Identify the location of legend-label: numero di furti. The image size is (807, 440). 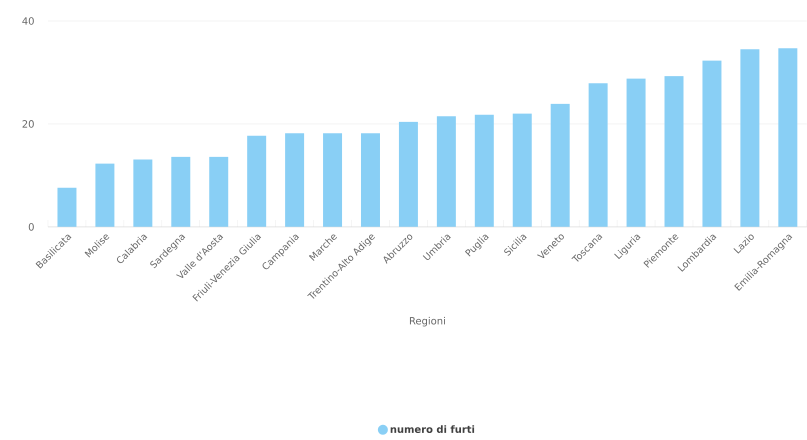
(432, 429).